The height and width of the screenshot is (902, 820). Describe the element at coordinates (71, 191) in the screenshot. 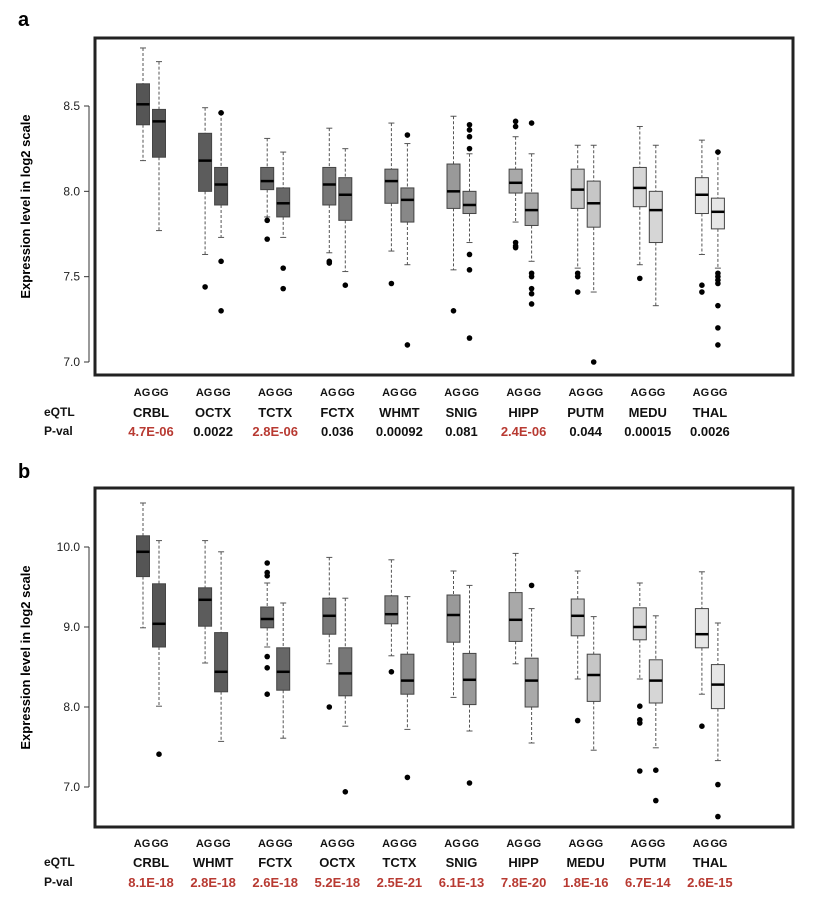

I see `y-tick-label: 8.0` at that location.